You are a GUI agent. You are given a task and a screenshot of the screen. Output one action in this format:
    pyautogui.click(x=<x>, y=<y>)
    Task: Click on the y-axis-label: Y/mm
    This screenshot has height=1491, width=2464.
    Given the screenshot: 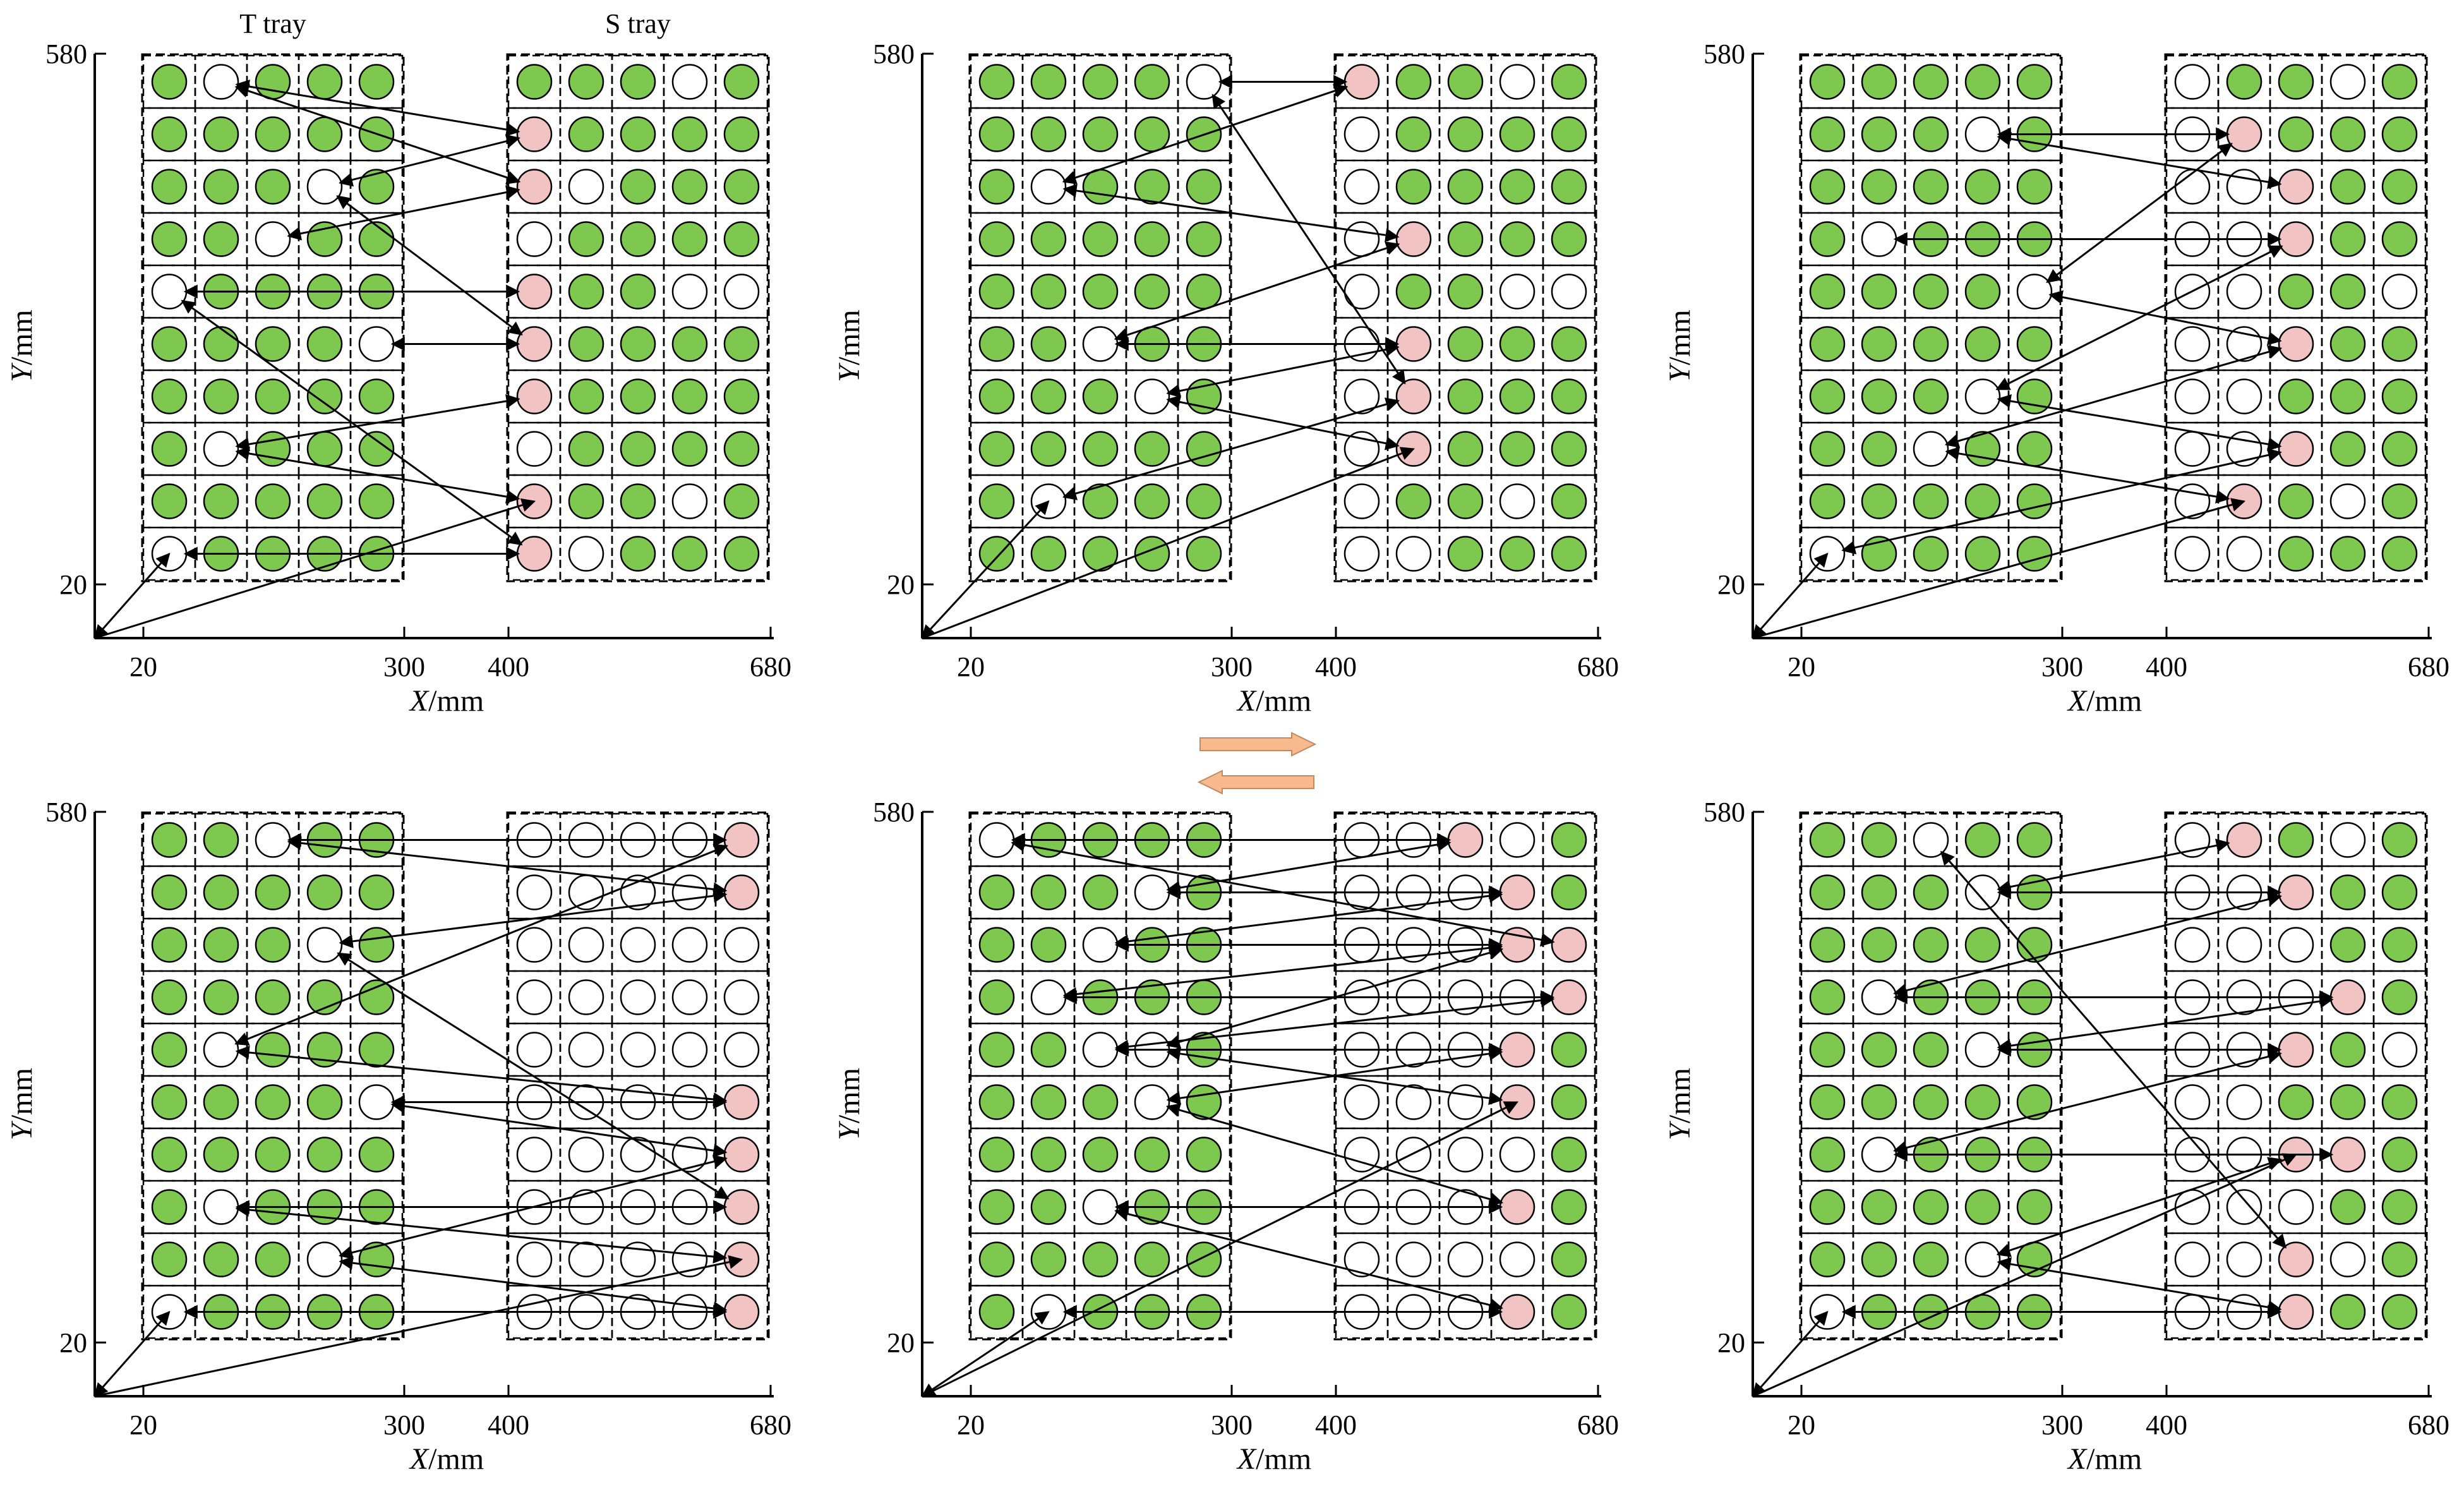 What is the action you would take?
    pyautogui.click(x=1680, y=346)
    